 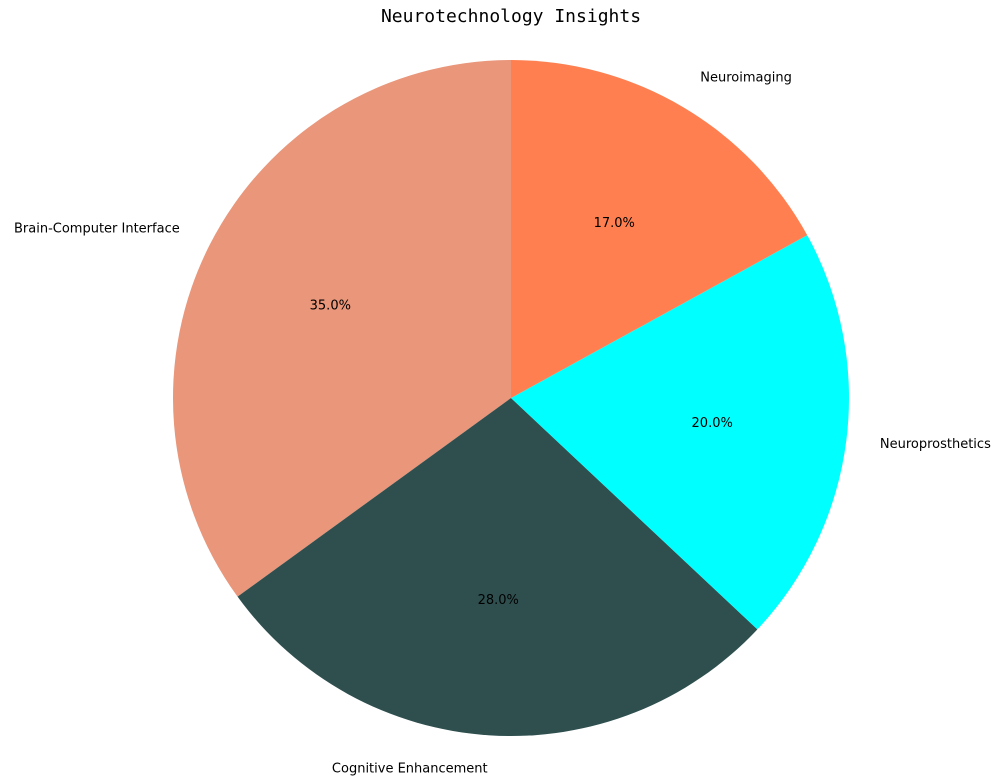 I want to click on slice-percent-label: 20.0%, so click(x=712, y=423).